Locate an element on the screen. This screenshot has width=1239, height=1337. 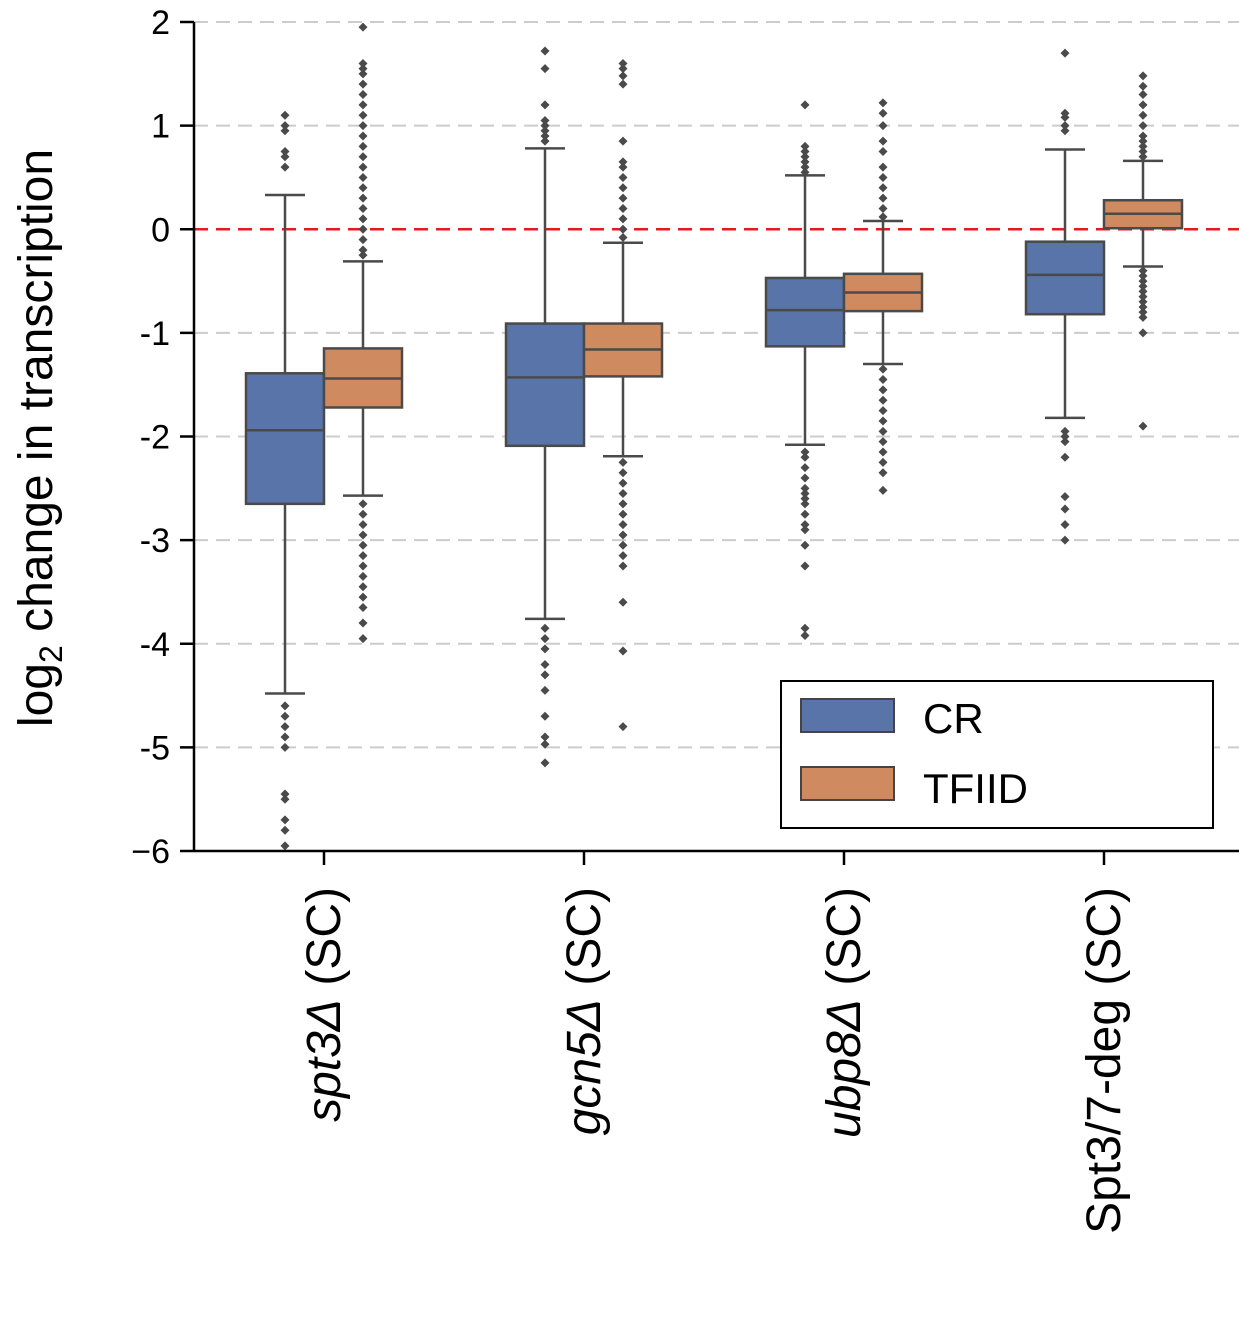
legend-swatch-cr is located at coordinates (847, 715).